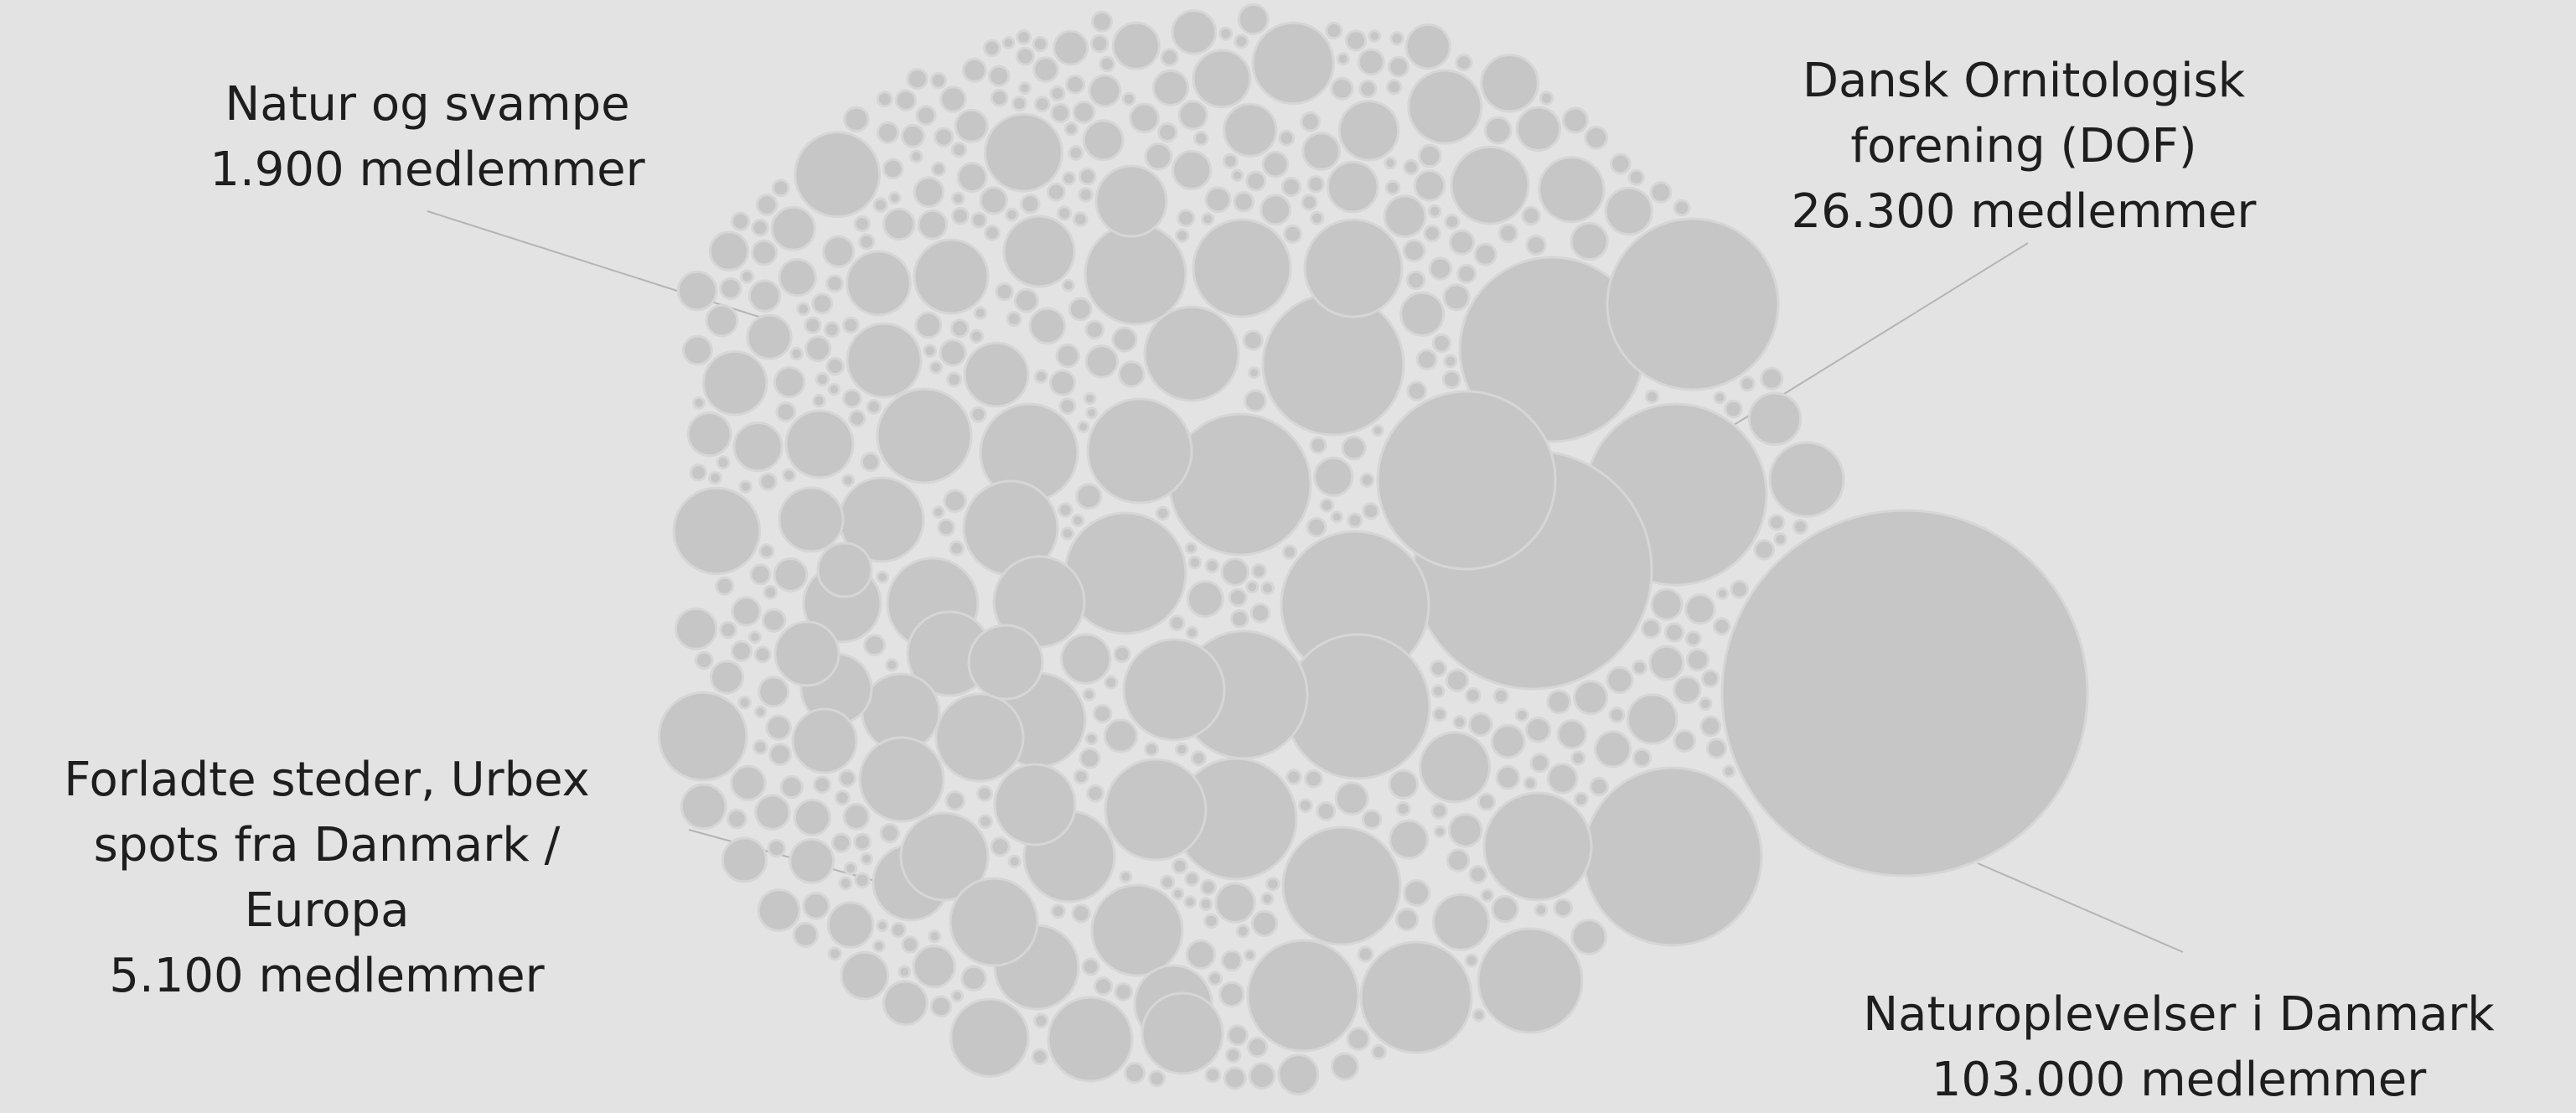 The image size is (2576, 1113). Describe the element at coordinates (2024, 211) in the screenshot. I see `label-count: 26.300 medlemmer` at that location.